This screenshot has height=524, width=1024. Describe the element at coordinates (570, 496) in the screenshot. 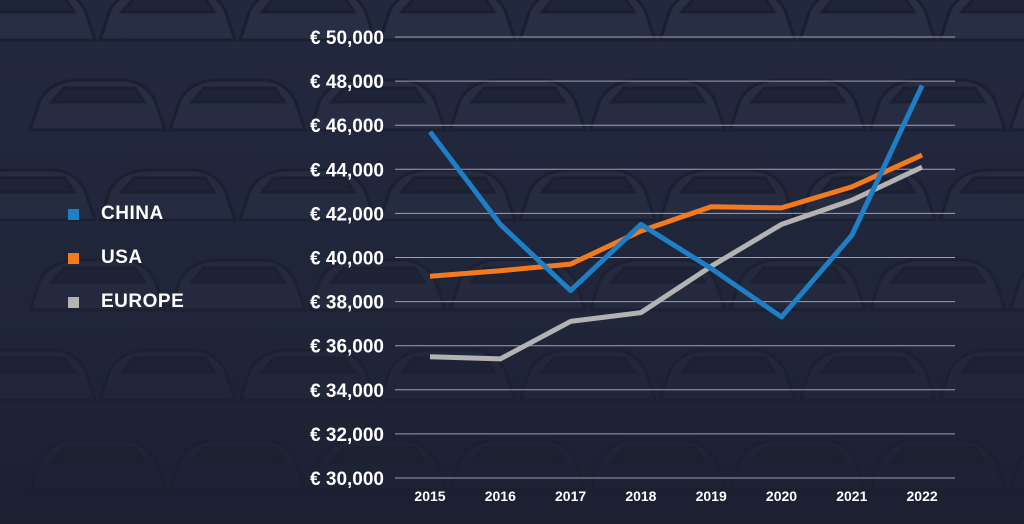

I see `x-tick-label: 2017` at that location.